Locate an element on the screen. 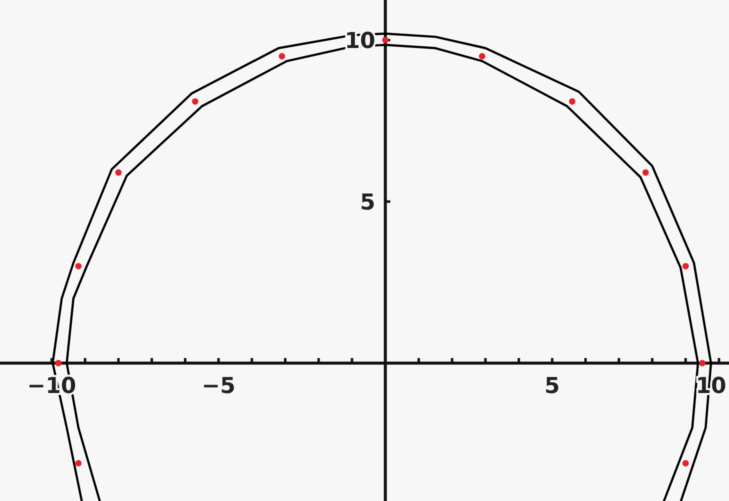 The width and height of the screenshot is (729, 501). x-tick-label: −5 is located at coordinates (219, 387).